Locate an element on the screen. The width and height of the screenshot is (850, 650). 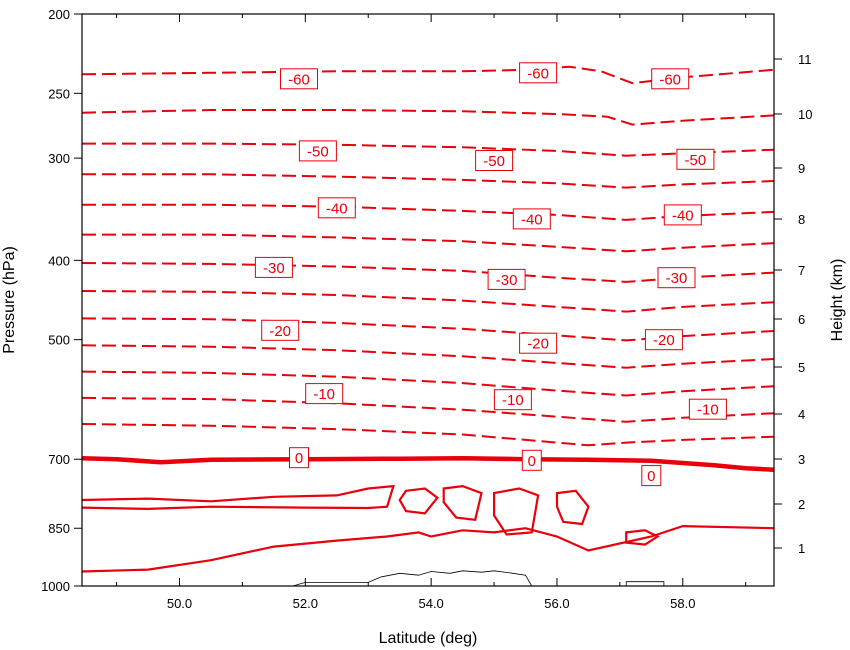
right-axis-title: Height (km) is located at coordinates (837, 300).